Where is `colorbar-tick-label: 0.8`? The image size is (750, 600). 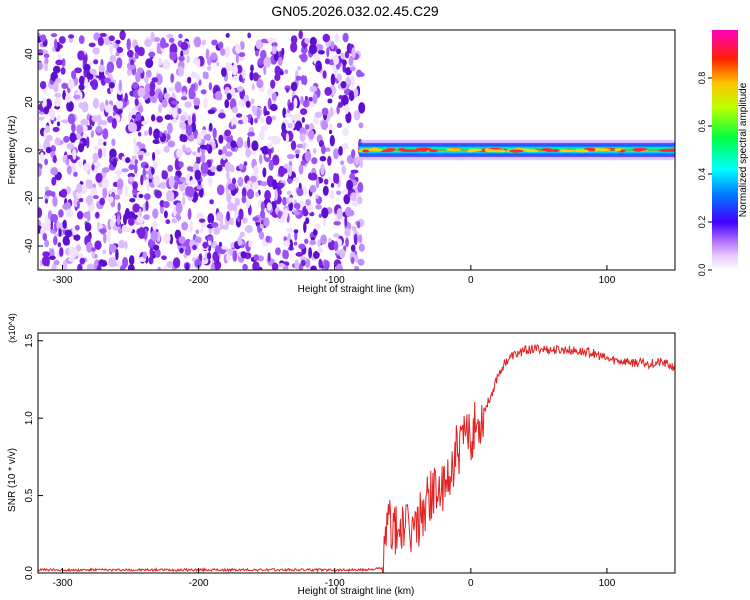 colorbar-tick-label: 0.8 is located at coordinates (702, 78).